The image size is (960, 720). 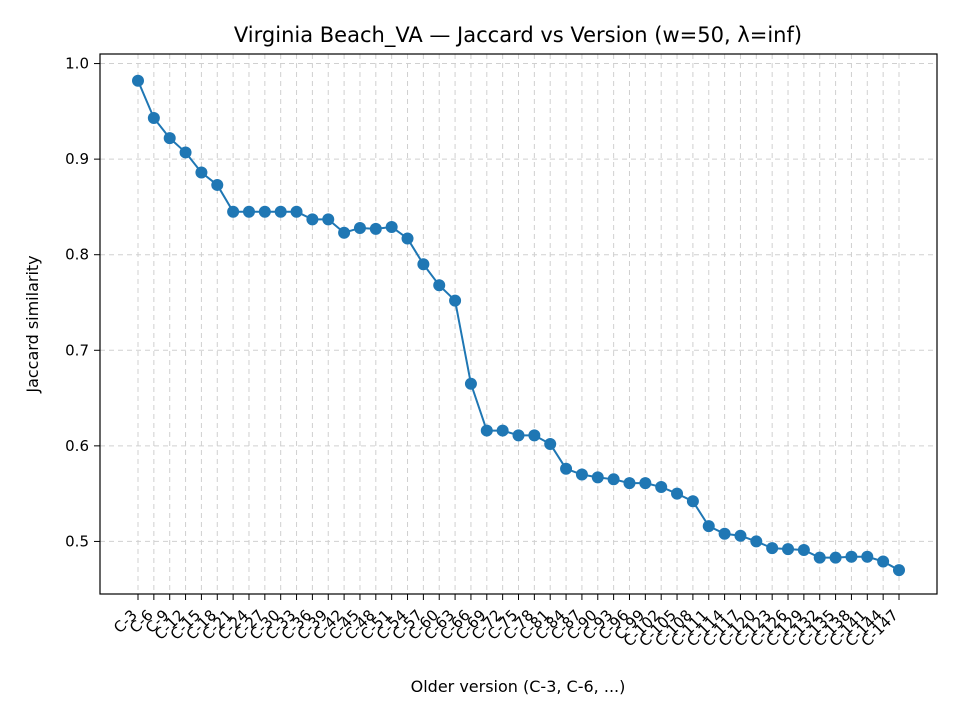 I want to click on y-tick-label: 1.0, so click(x=77, y=64).